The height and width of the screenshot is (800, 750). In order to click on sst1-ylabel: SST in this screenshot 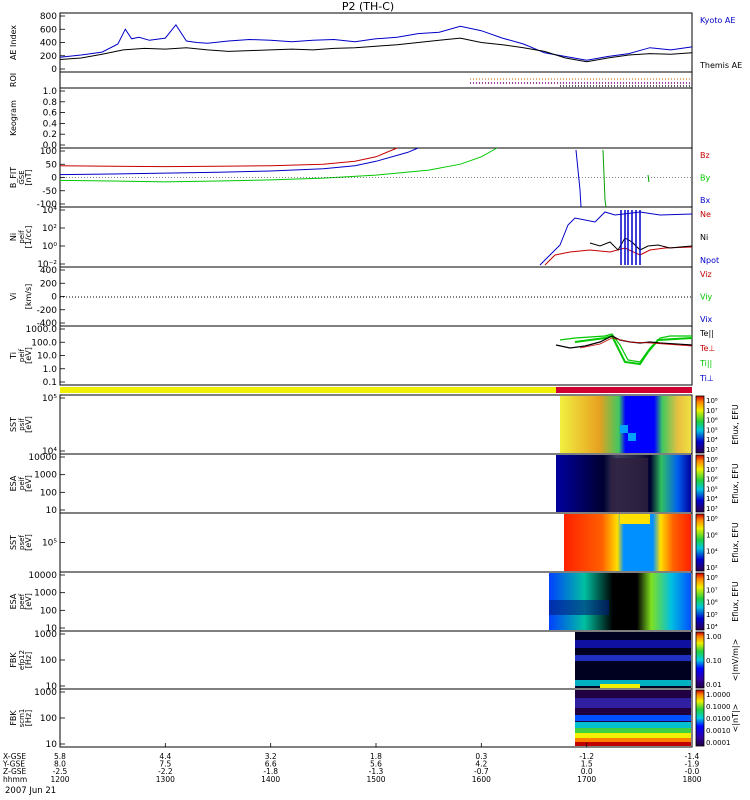, I will do `click(13, 424)`.